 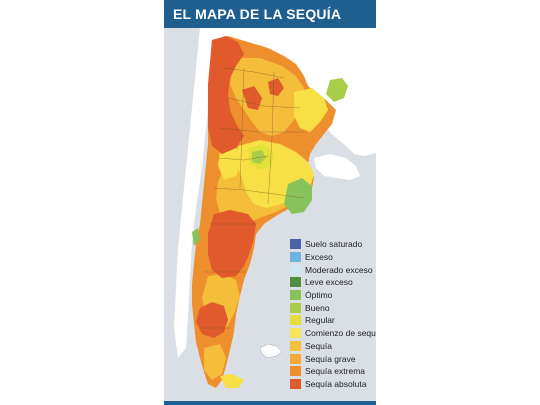 I want to click on legend-label: Sequía, so click(x=318, y=345).